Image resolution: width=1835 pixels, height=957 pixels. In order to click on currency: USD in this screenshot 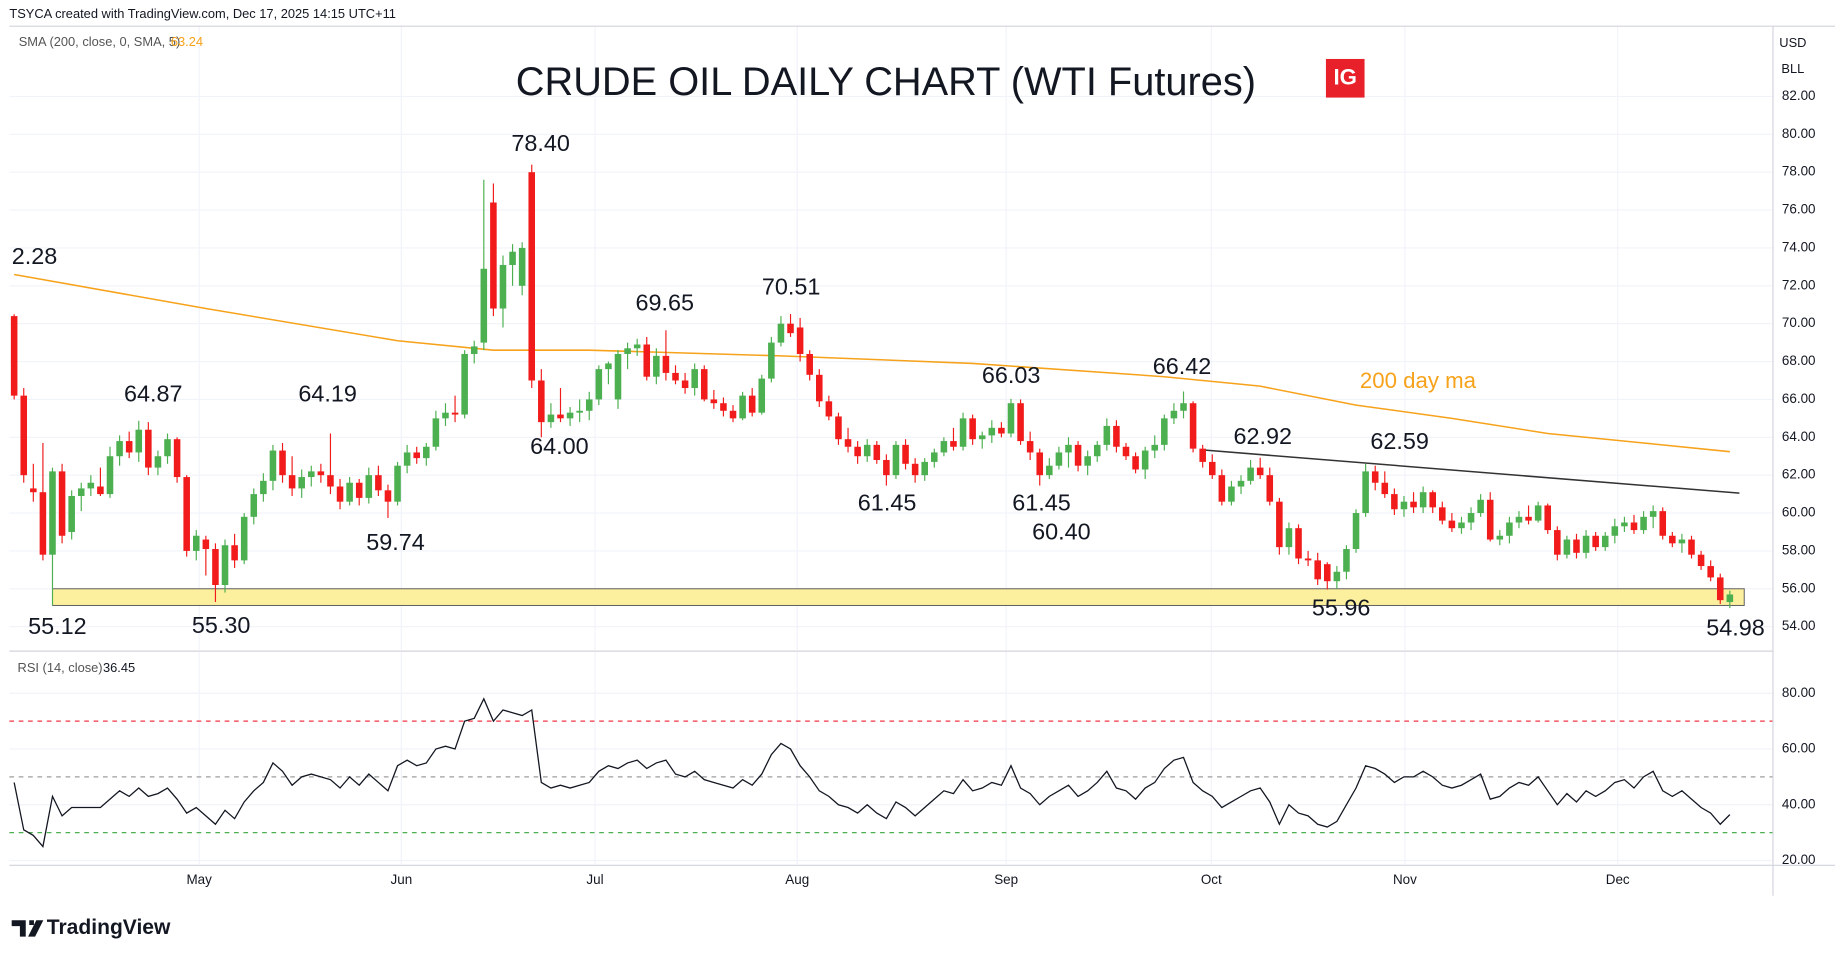, I will do `click(1792, 42)`.